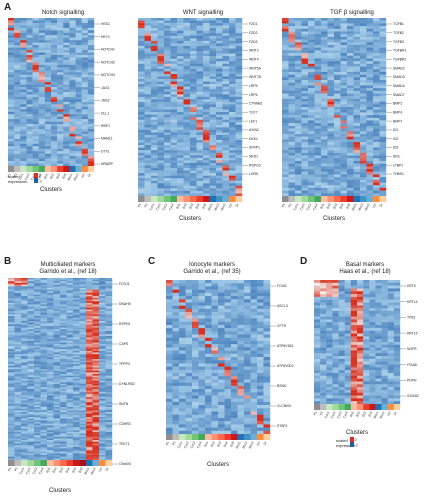  I want to click on cluster-tick-label: Mcc2, so click(216, 207).